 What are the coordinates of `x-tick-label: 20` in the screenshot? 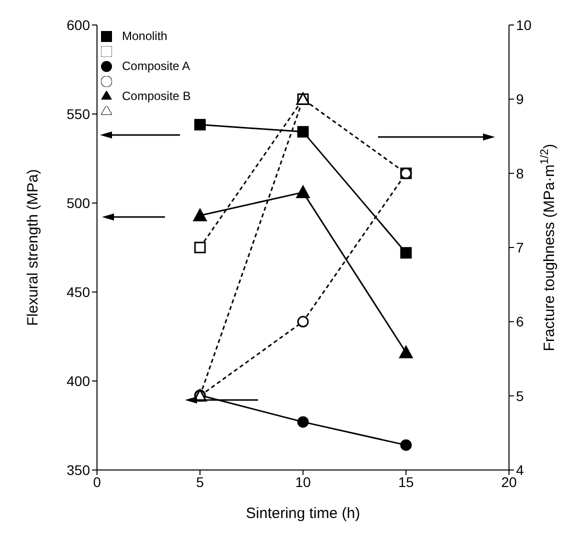 It's located at (509, 482).